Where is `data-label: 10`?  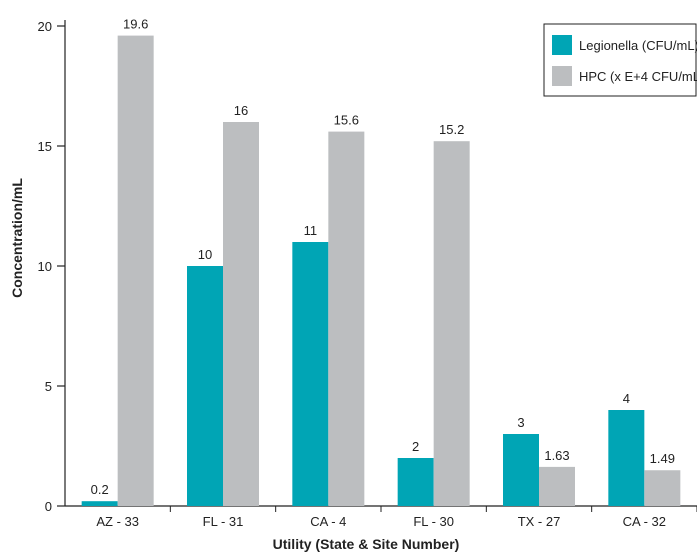 data-label: 10 is located at coordinates (205, 254).